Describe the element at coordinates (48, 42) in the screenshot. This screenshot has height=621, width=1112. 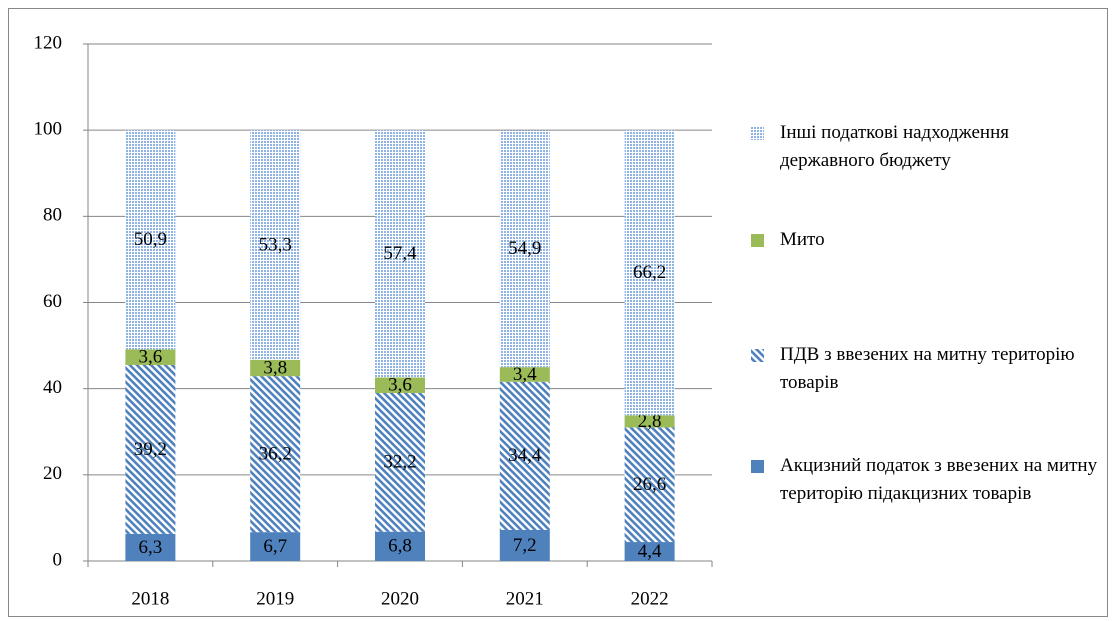
I see `y-tick-label: 120` at that location.